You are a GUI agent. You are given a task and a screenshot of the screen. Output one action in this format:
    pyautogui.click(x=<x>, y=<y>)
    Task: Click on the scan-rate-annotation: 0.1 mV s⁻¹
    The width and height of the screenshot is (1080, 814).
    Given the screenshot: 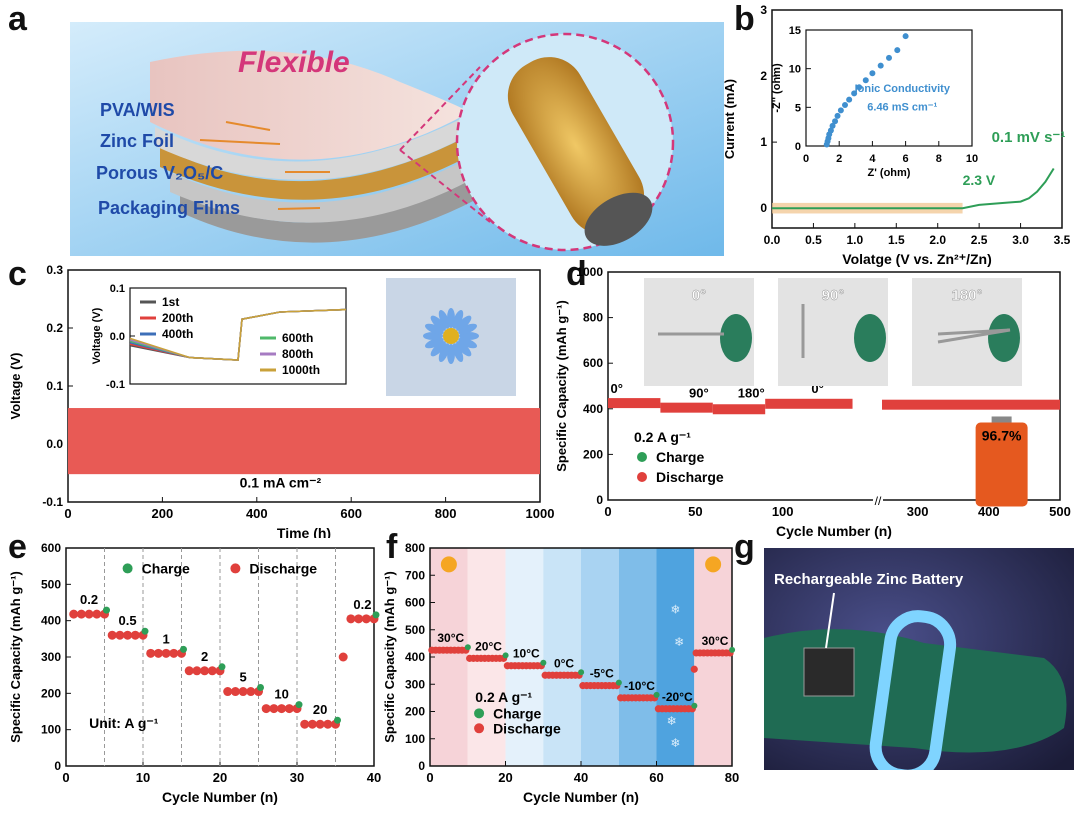 What is the action you would take?
    pyautogui.click(x=1029, y=137)
    